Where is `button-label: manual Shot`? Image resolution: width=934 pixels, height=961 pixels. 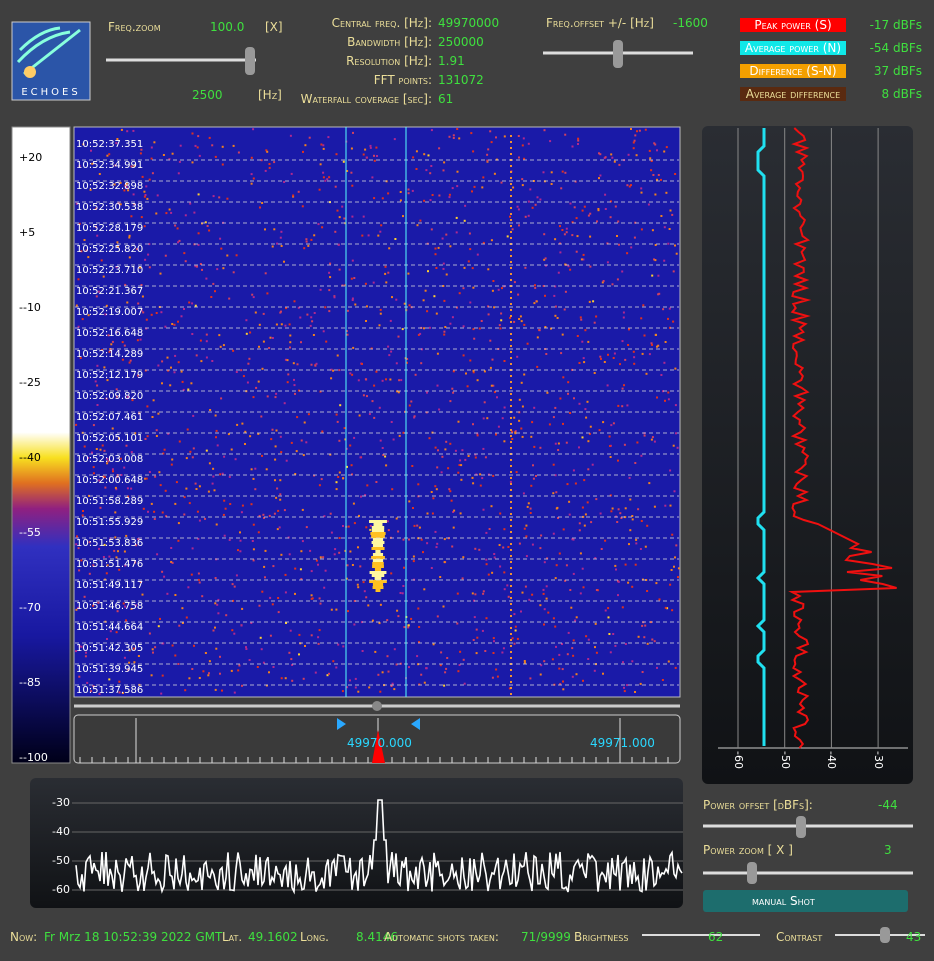
button-label: manual Shot is located at coordinates (783, 901).